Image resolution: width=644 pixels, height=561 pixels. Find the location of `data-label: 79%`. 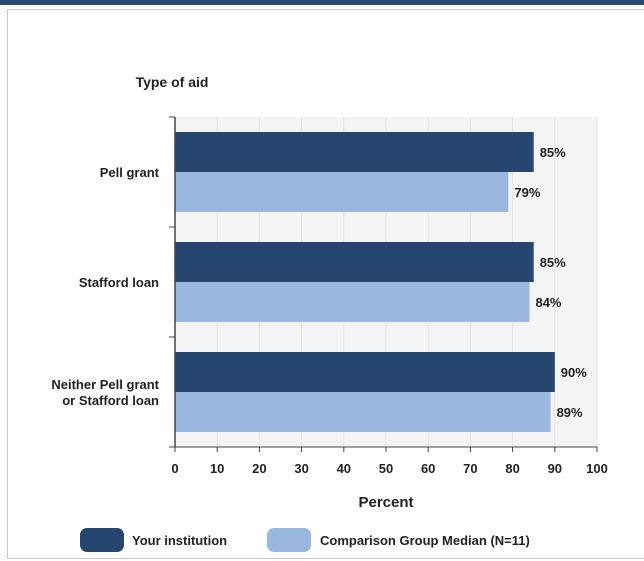

data-label: 79% is located at coordinates (527, 192).